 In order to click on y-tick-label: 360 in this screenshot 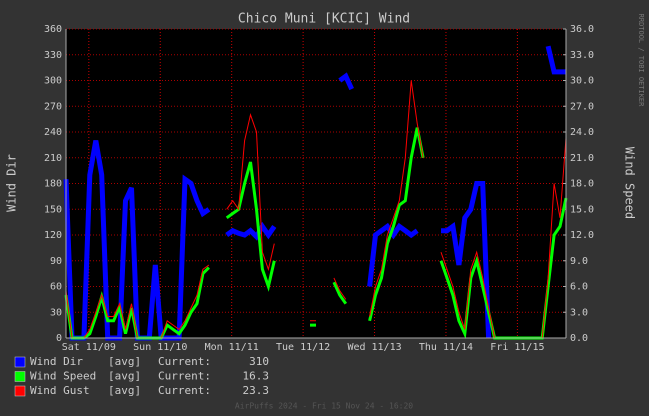, I will do `click(53, 29)`.